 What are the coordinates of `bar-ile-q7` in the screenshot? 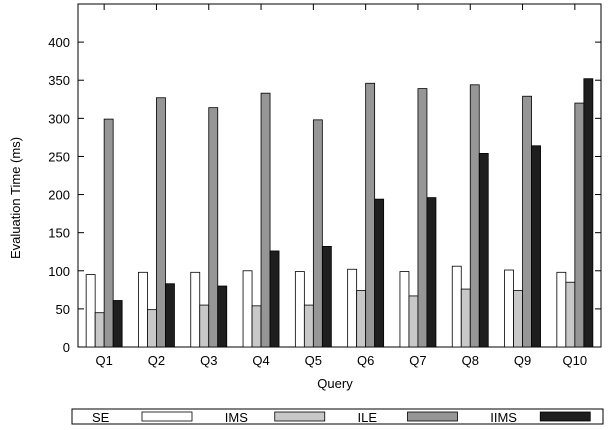 It's located at (422, 218).